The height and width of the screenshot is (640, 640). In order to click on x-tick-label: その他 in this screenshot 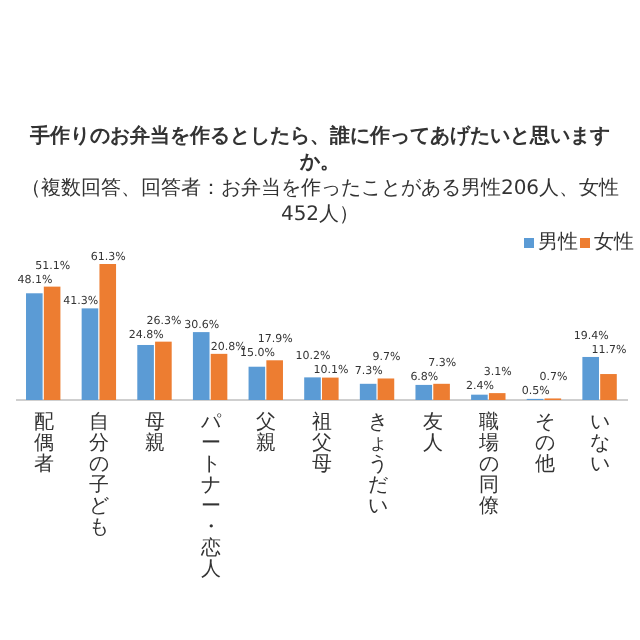, I will do `click(544, 444)`.